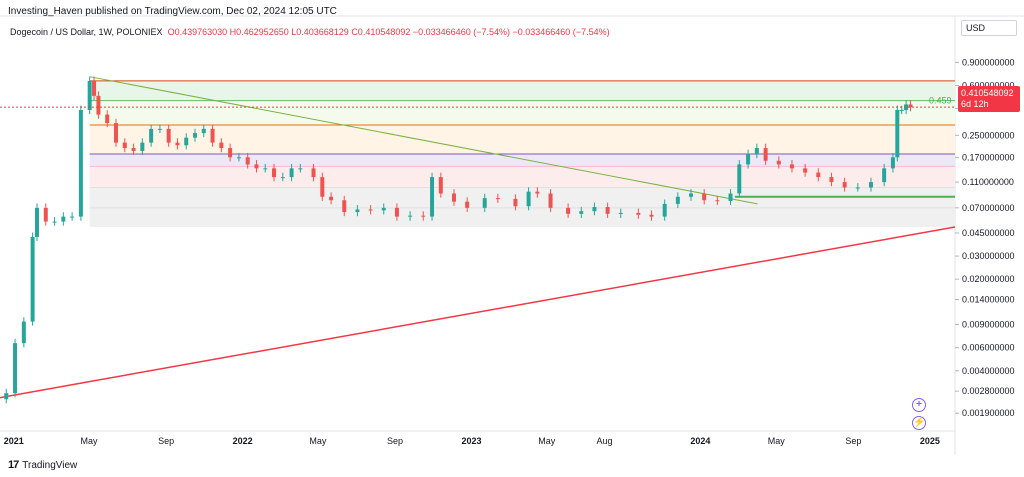 The height and width of the screenshot is (477, 1024). What do you see at coordinates (975, 104) in the screenshot?
I see `bar-countdown: 6d 12h` at bounding box center [975, 104].